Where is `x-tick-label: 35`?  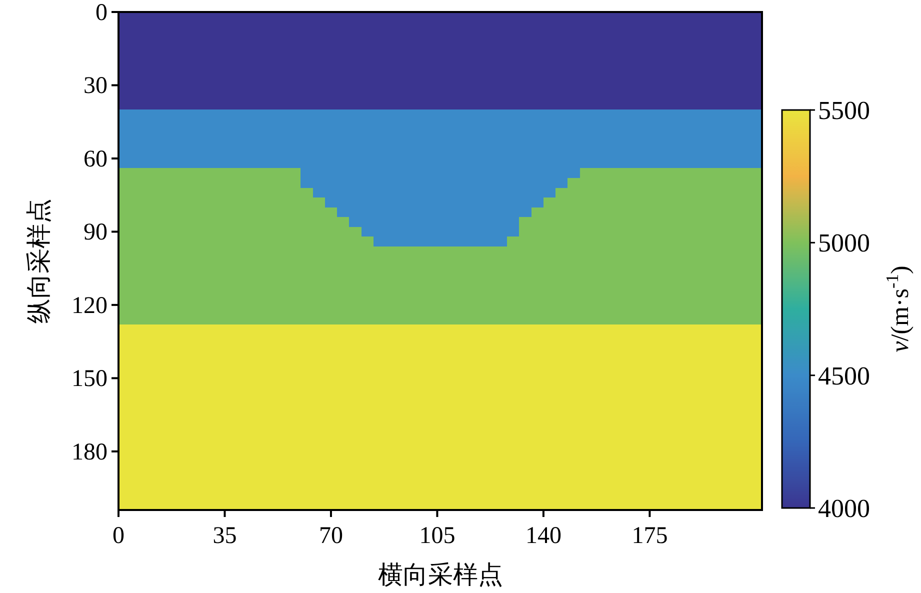 x-tick-label: 35 is located at coordinates (224, 536).